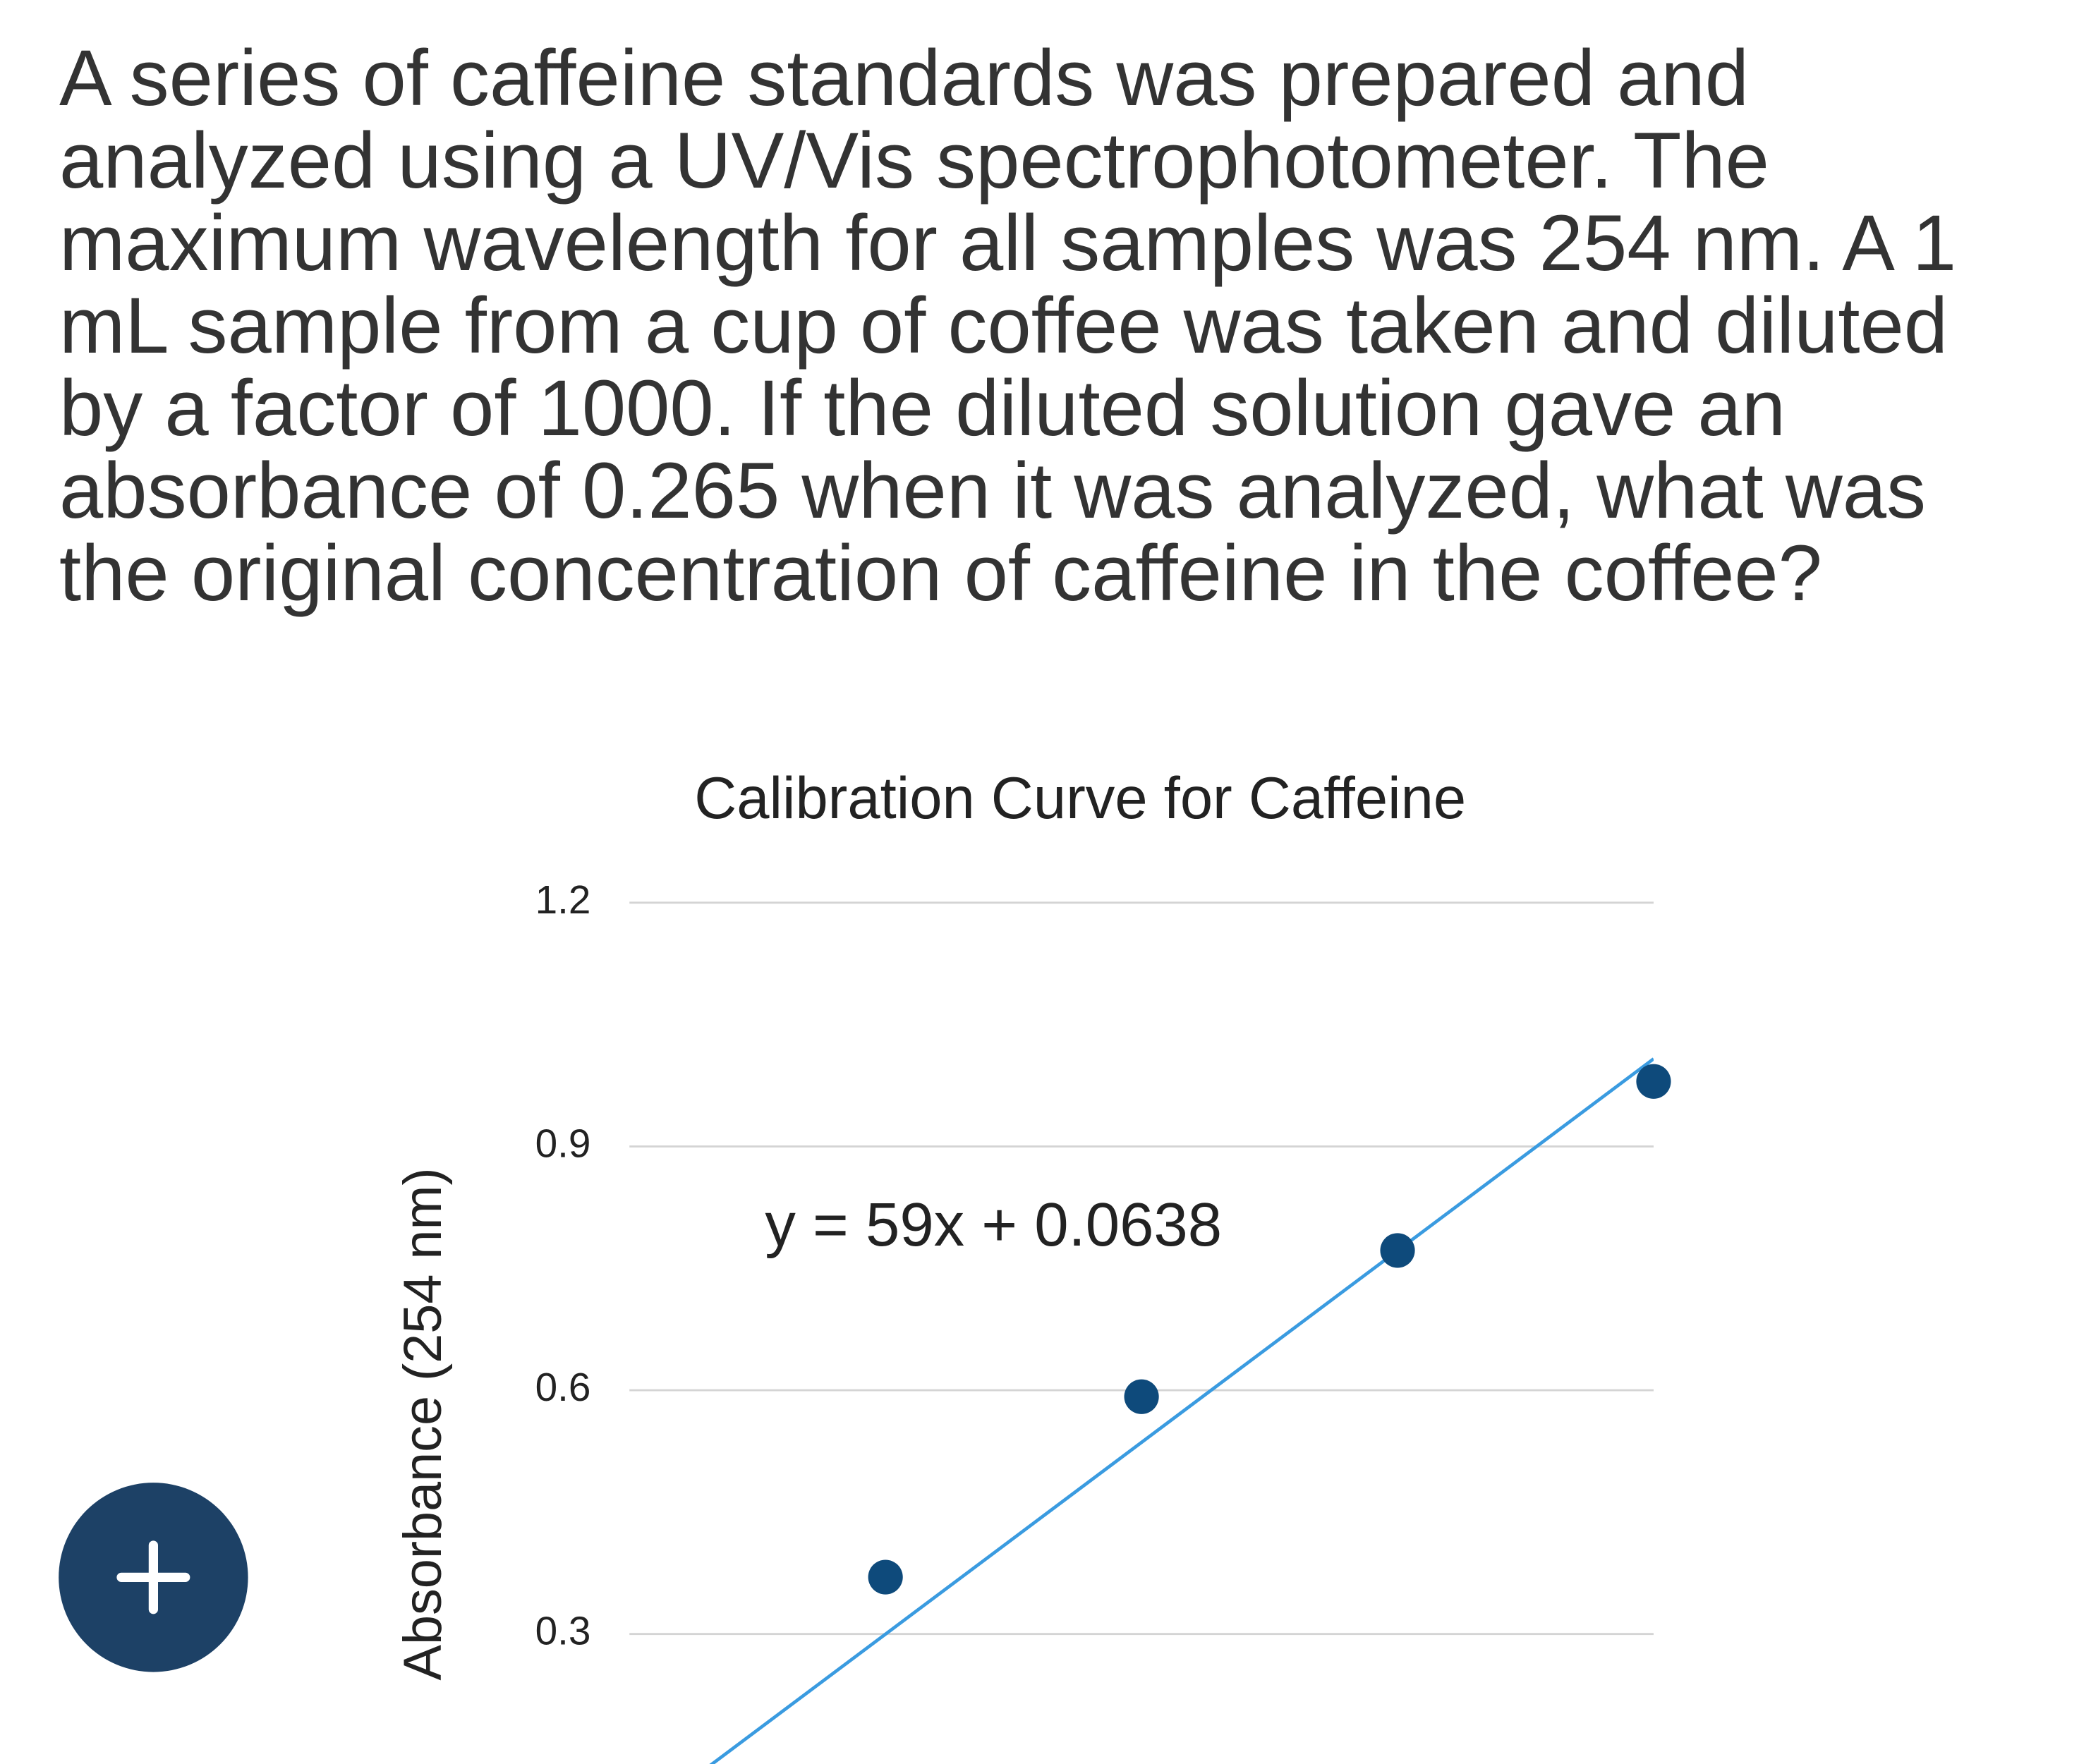 This screenshot has height=1764, width=2091. I want to click on add-button, so click(153, 1577).